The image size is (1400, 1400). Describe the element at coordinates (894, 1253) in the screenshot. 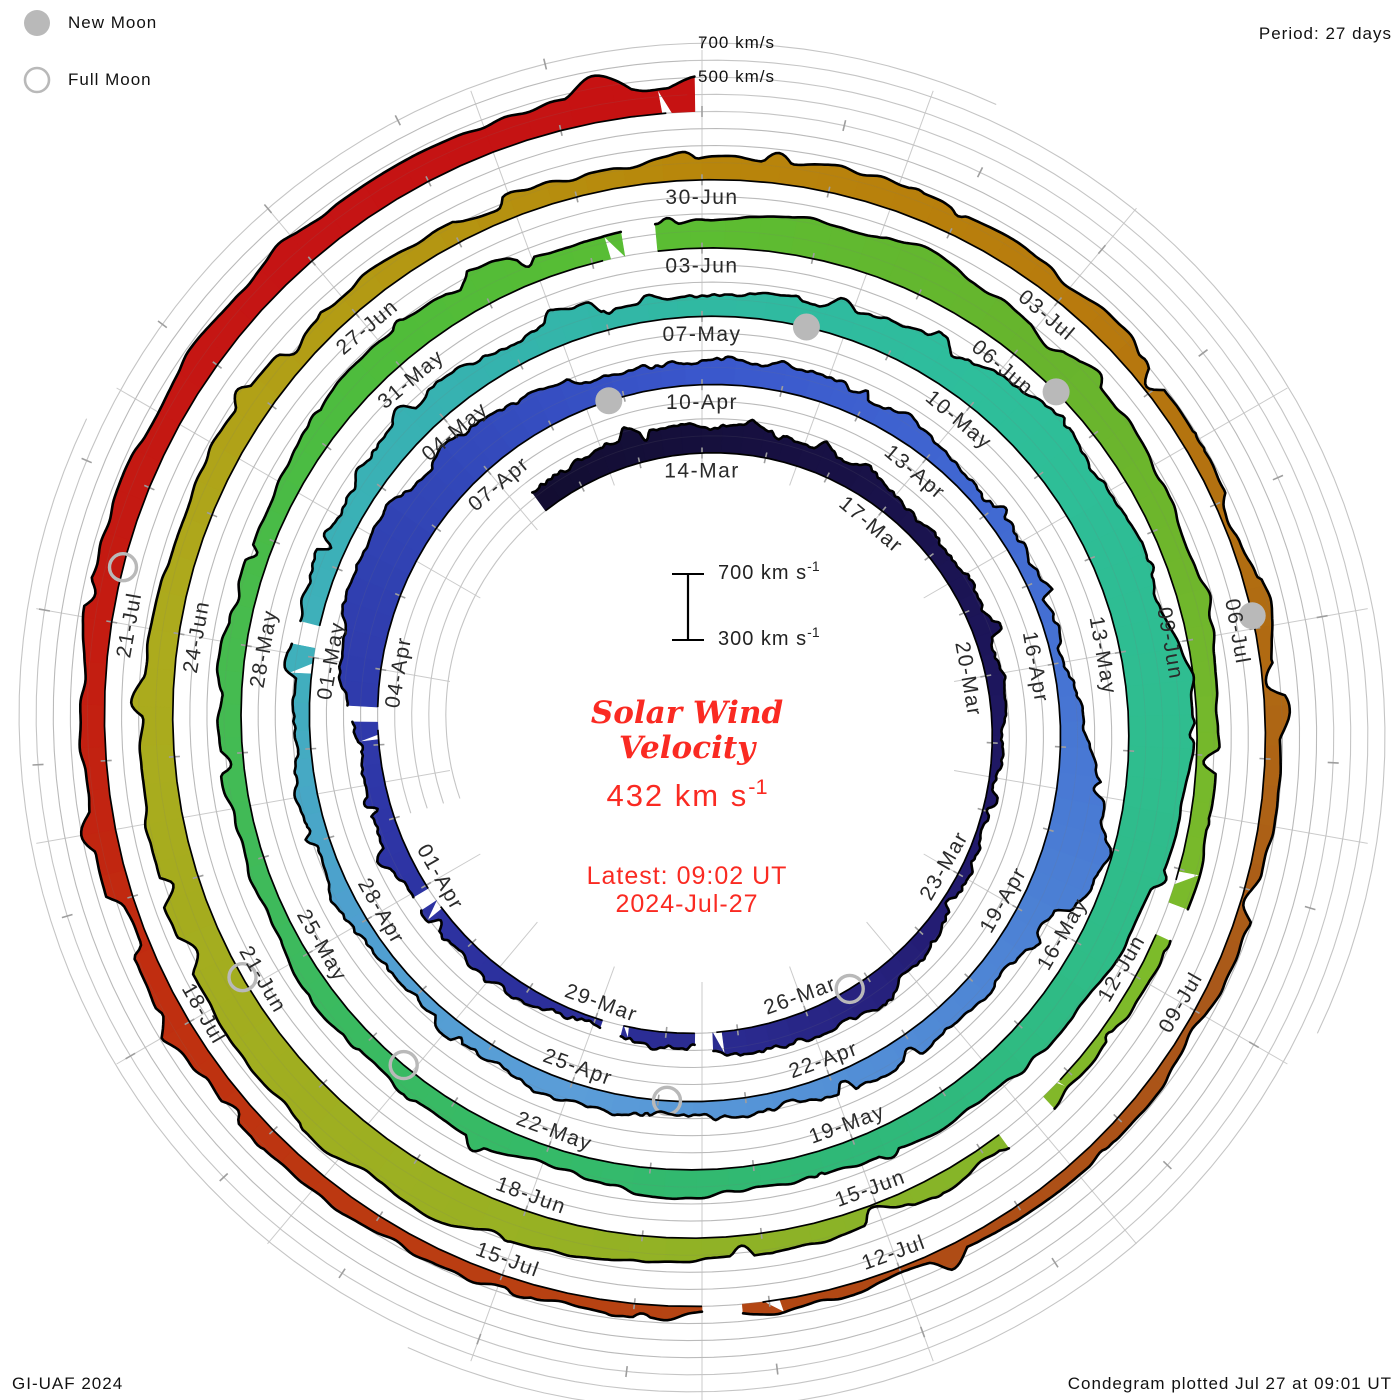

I see `date-label: 12-Jul` at that location.